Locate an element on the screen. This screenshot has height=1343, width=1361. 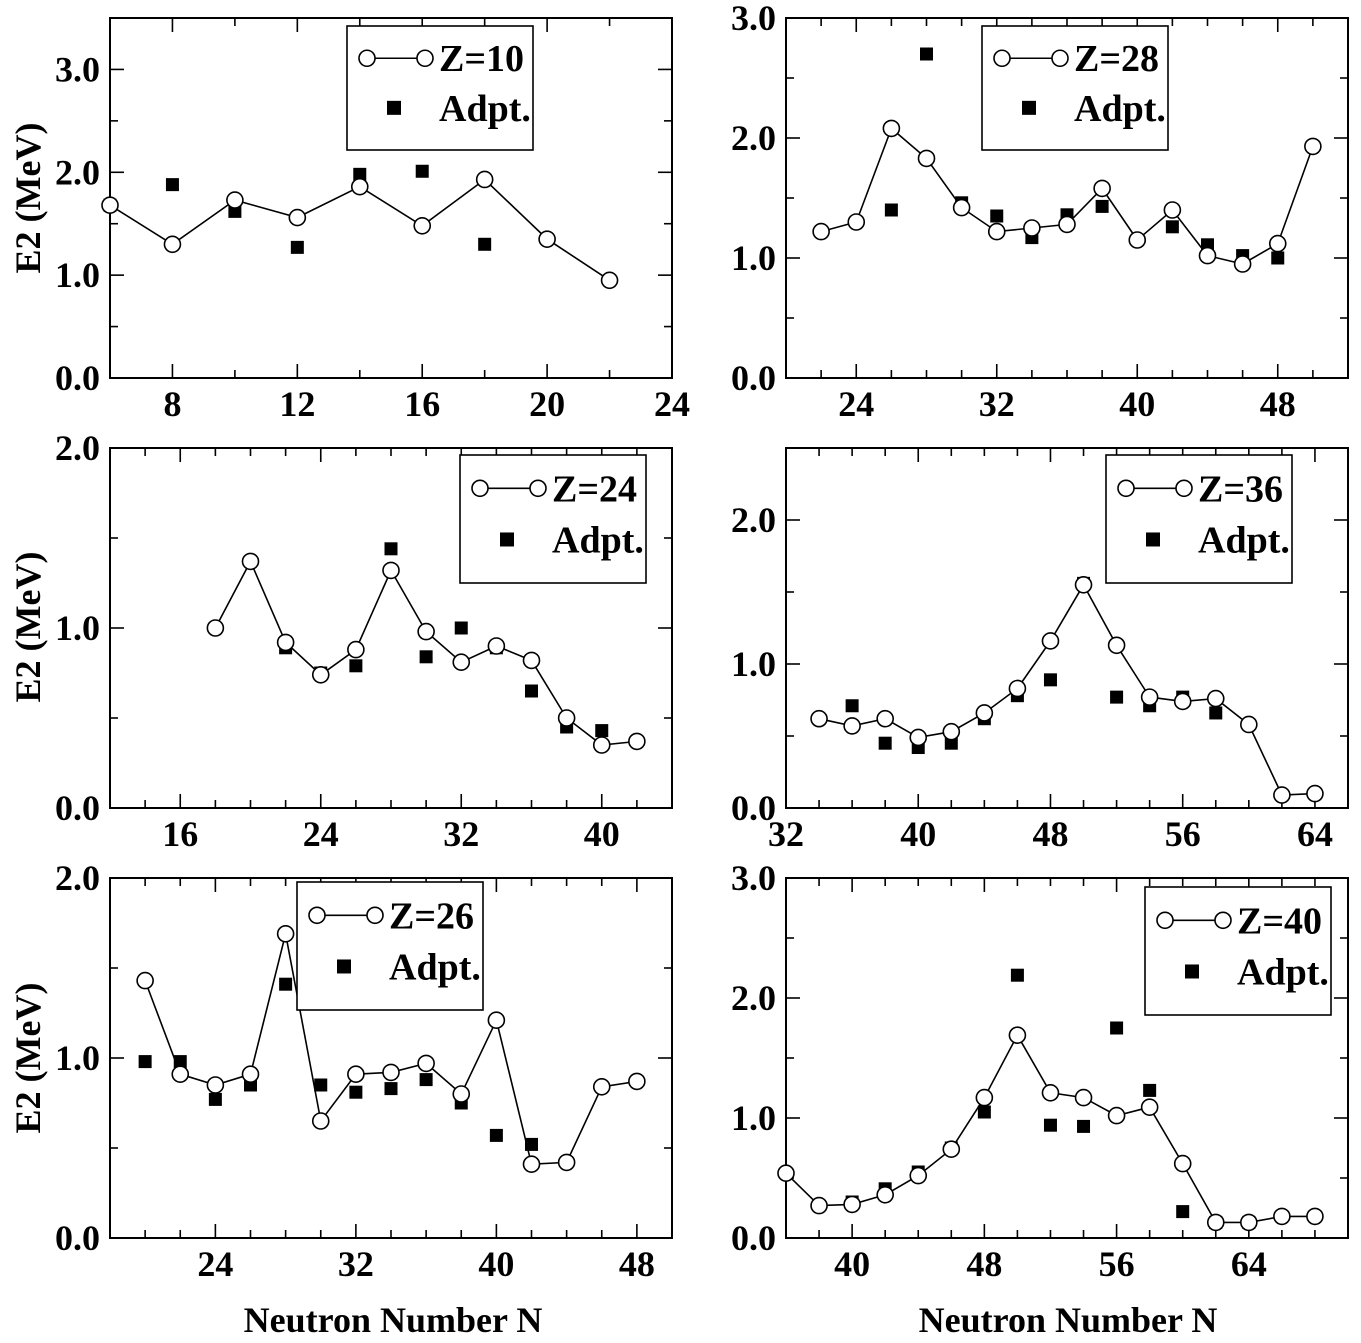
legend: Z=40 Adpt. is located at coordinates (1238, 951).